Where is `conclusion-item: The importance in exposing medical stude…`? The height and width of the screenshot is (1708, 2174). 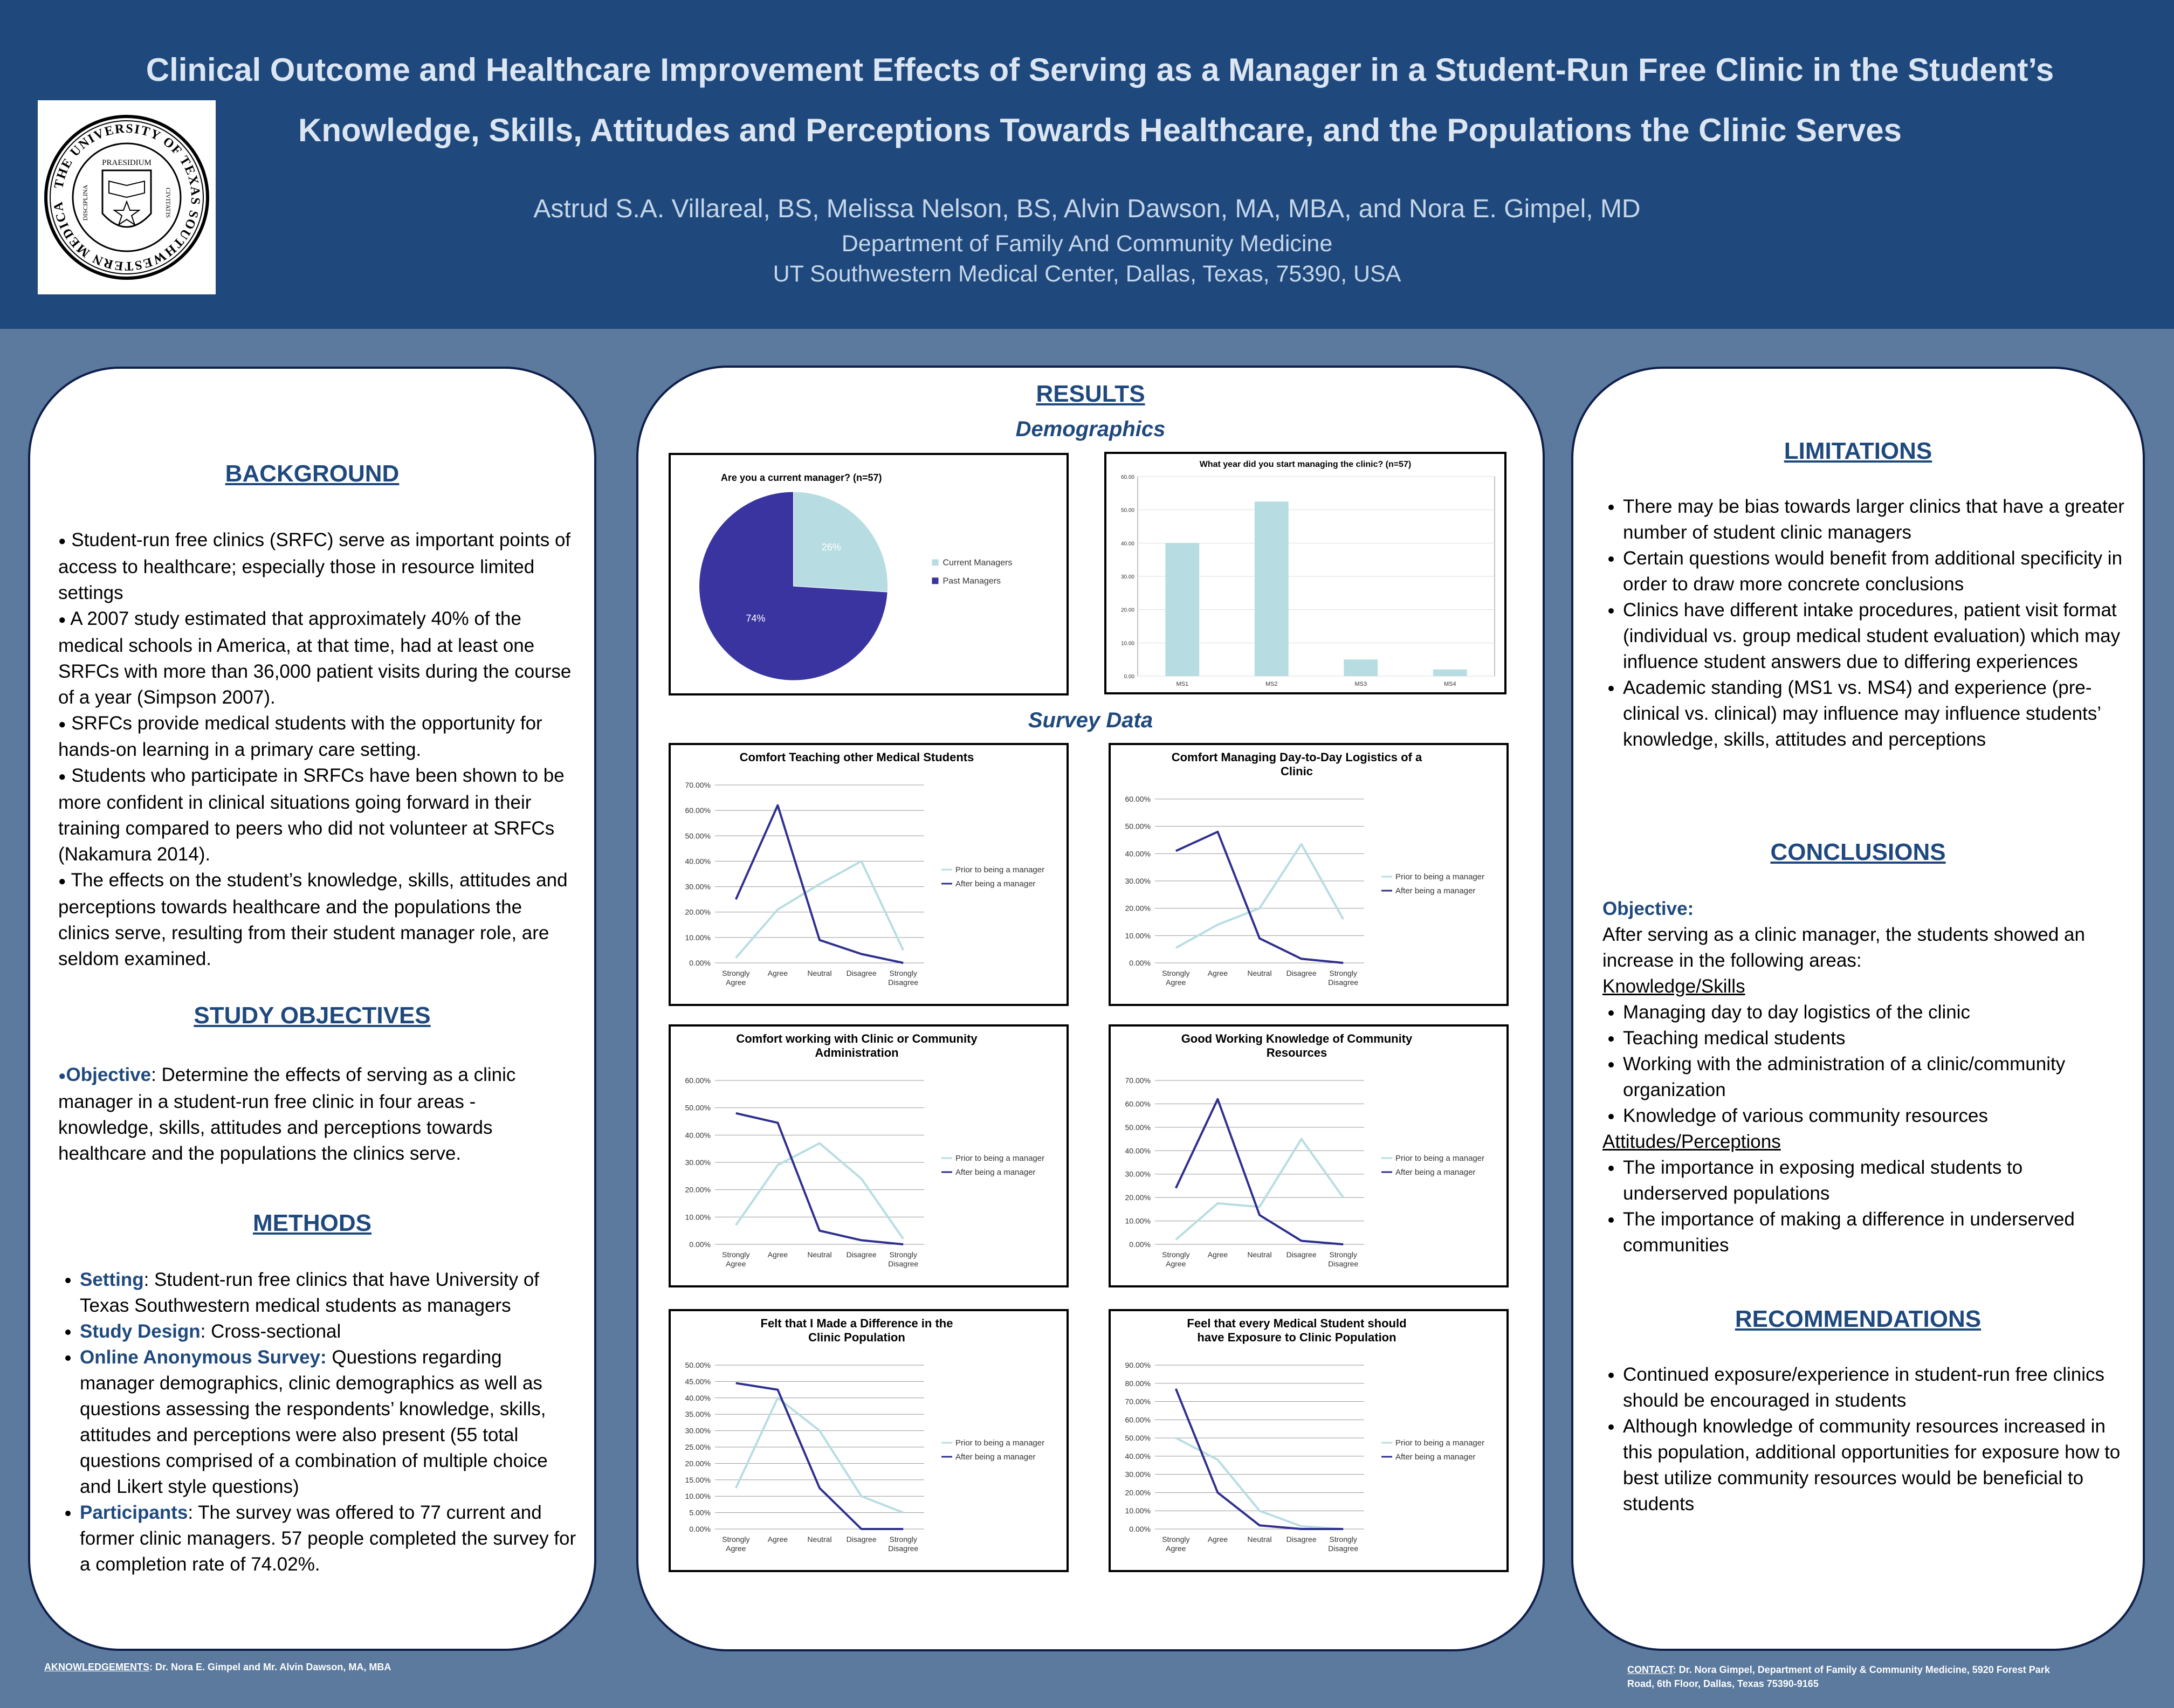 conclusion-item: The importance in exposing medical stude… is located at coordinates (1877, 1181).